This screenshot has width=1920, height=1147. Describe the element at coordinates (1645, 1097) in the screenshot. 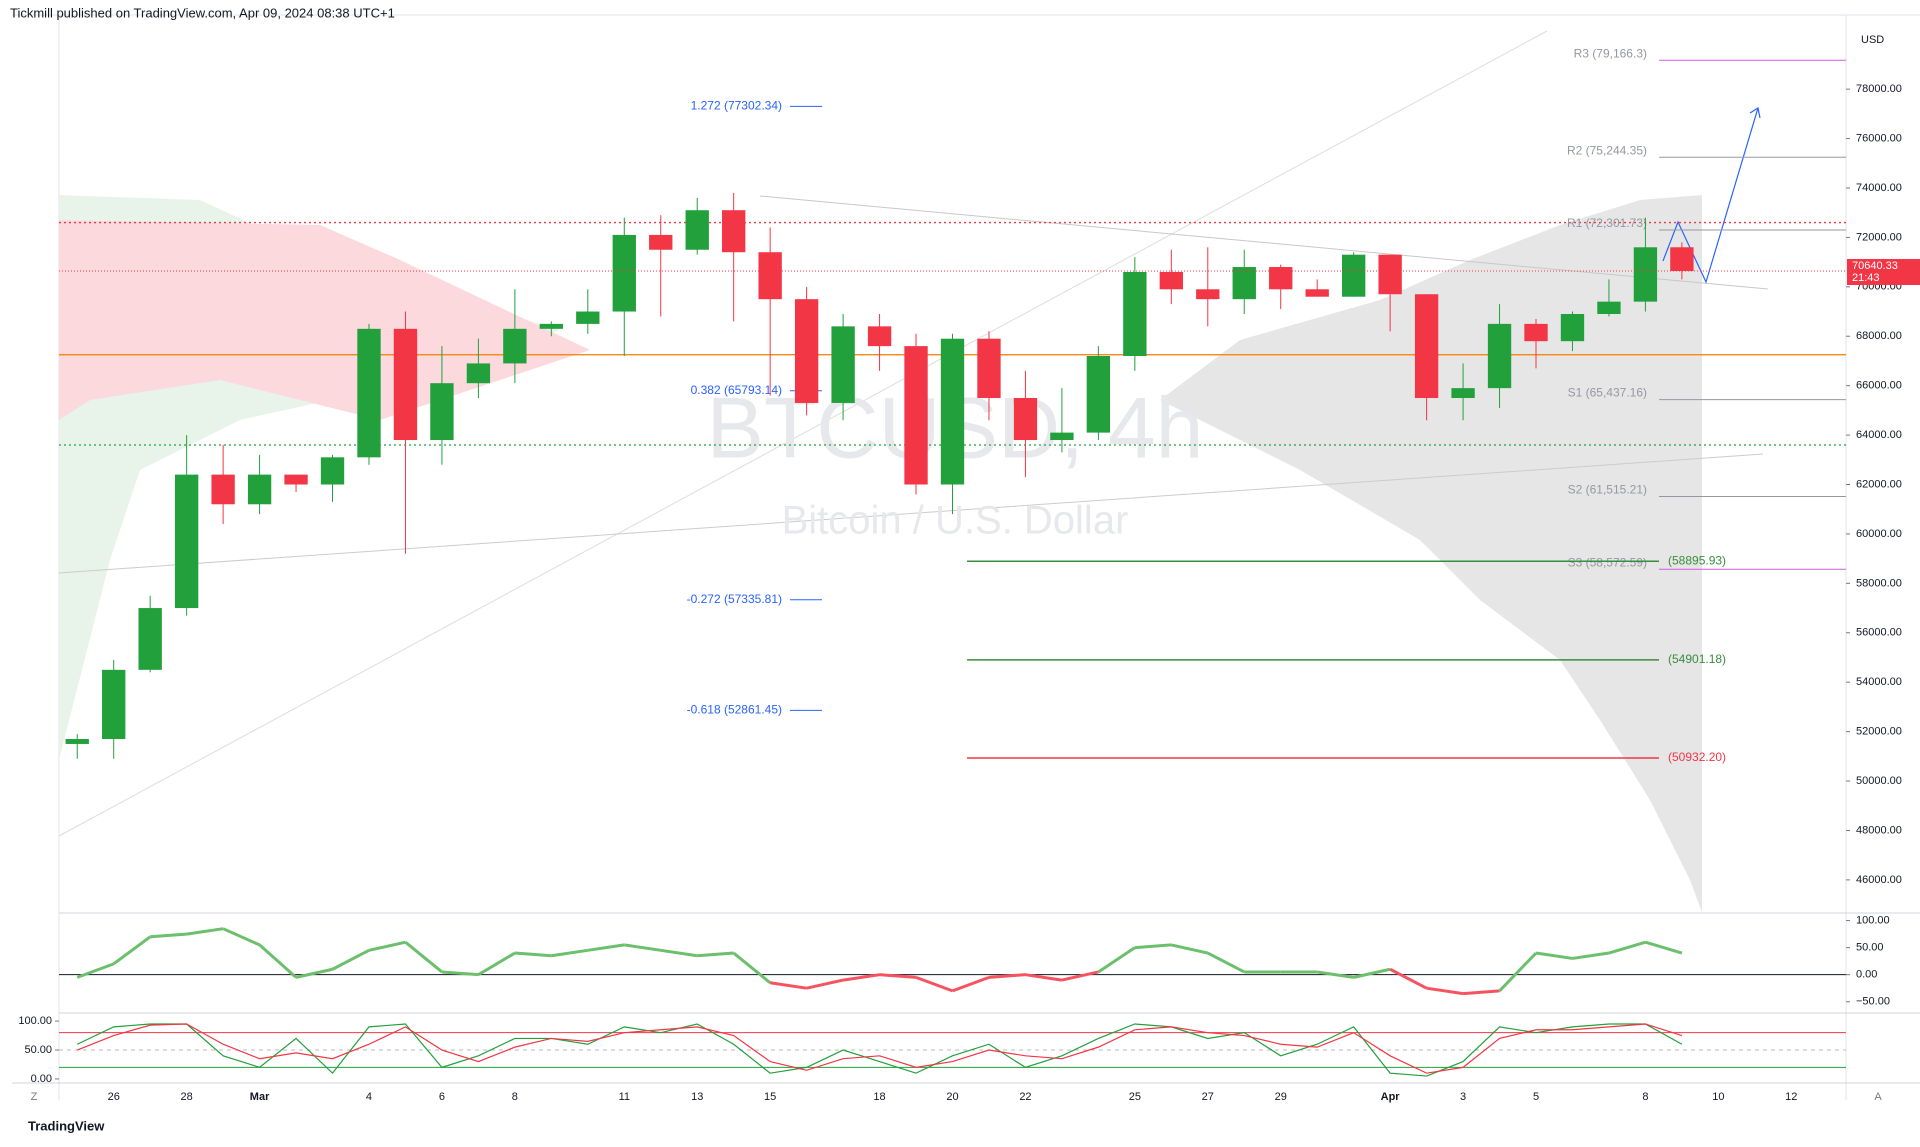

I see `x-tick-label: 8` at that location.